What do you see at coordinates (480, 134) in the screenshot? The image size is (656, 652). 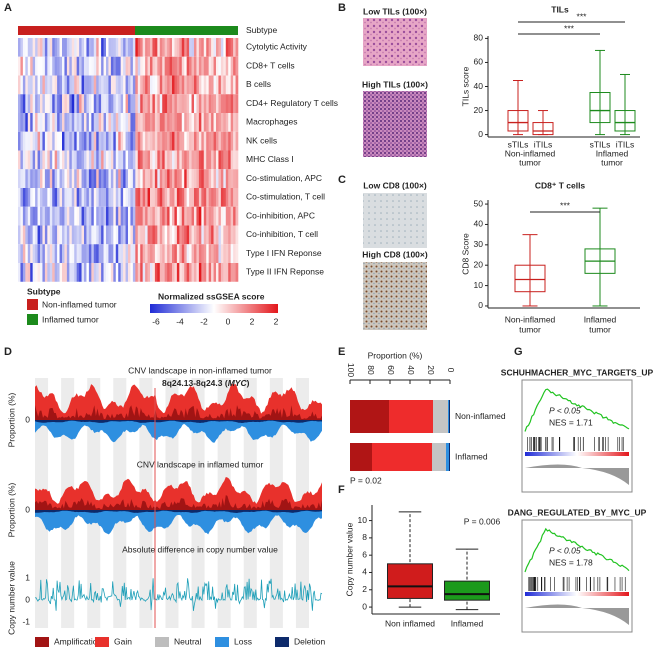 I see `y-tick-label: 0` at bounding box center [480, 134].